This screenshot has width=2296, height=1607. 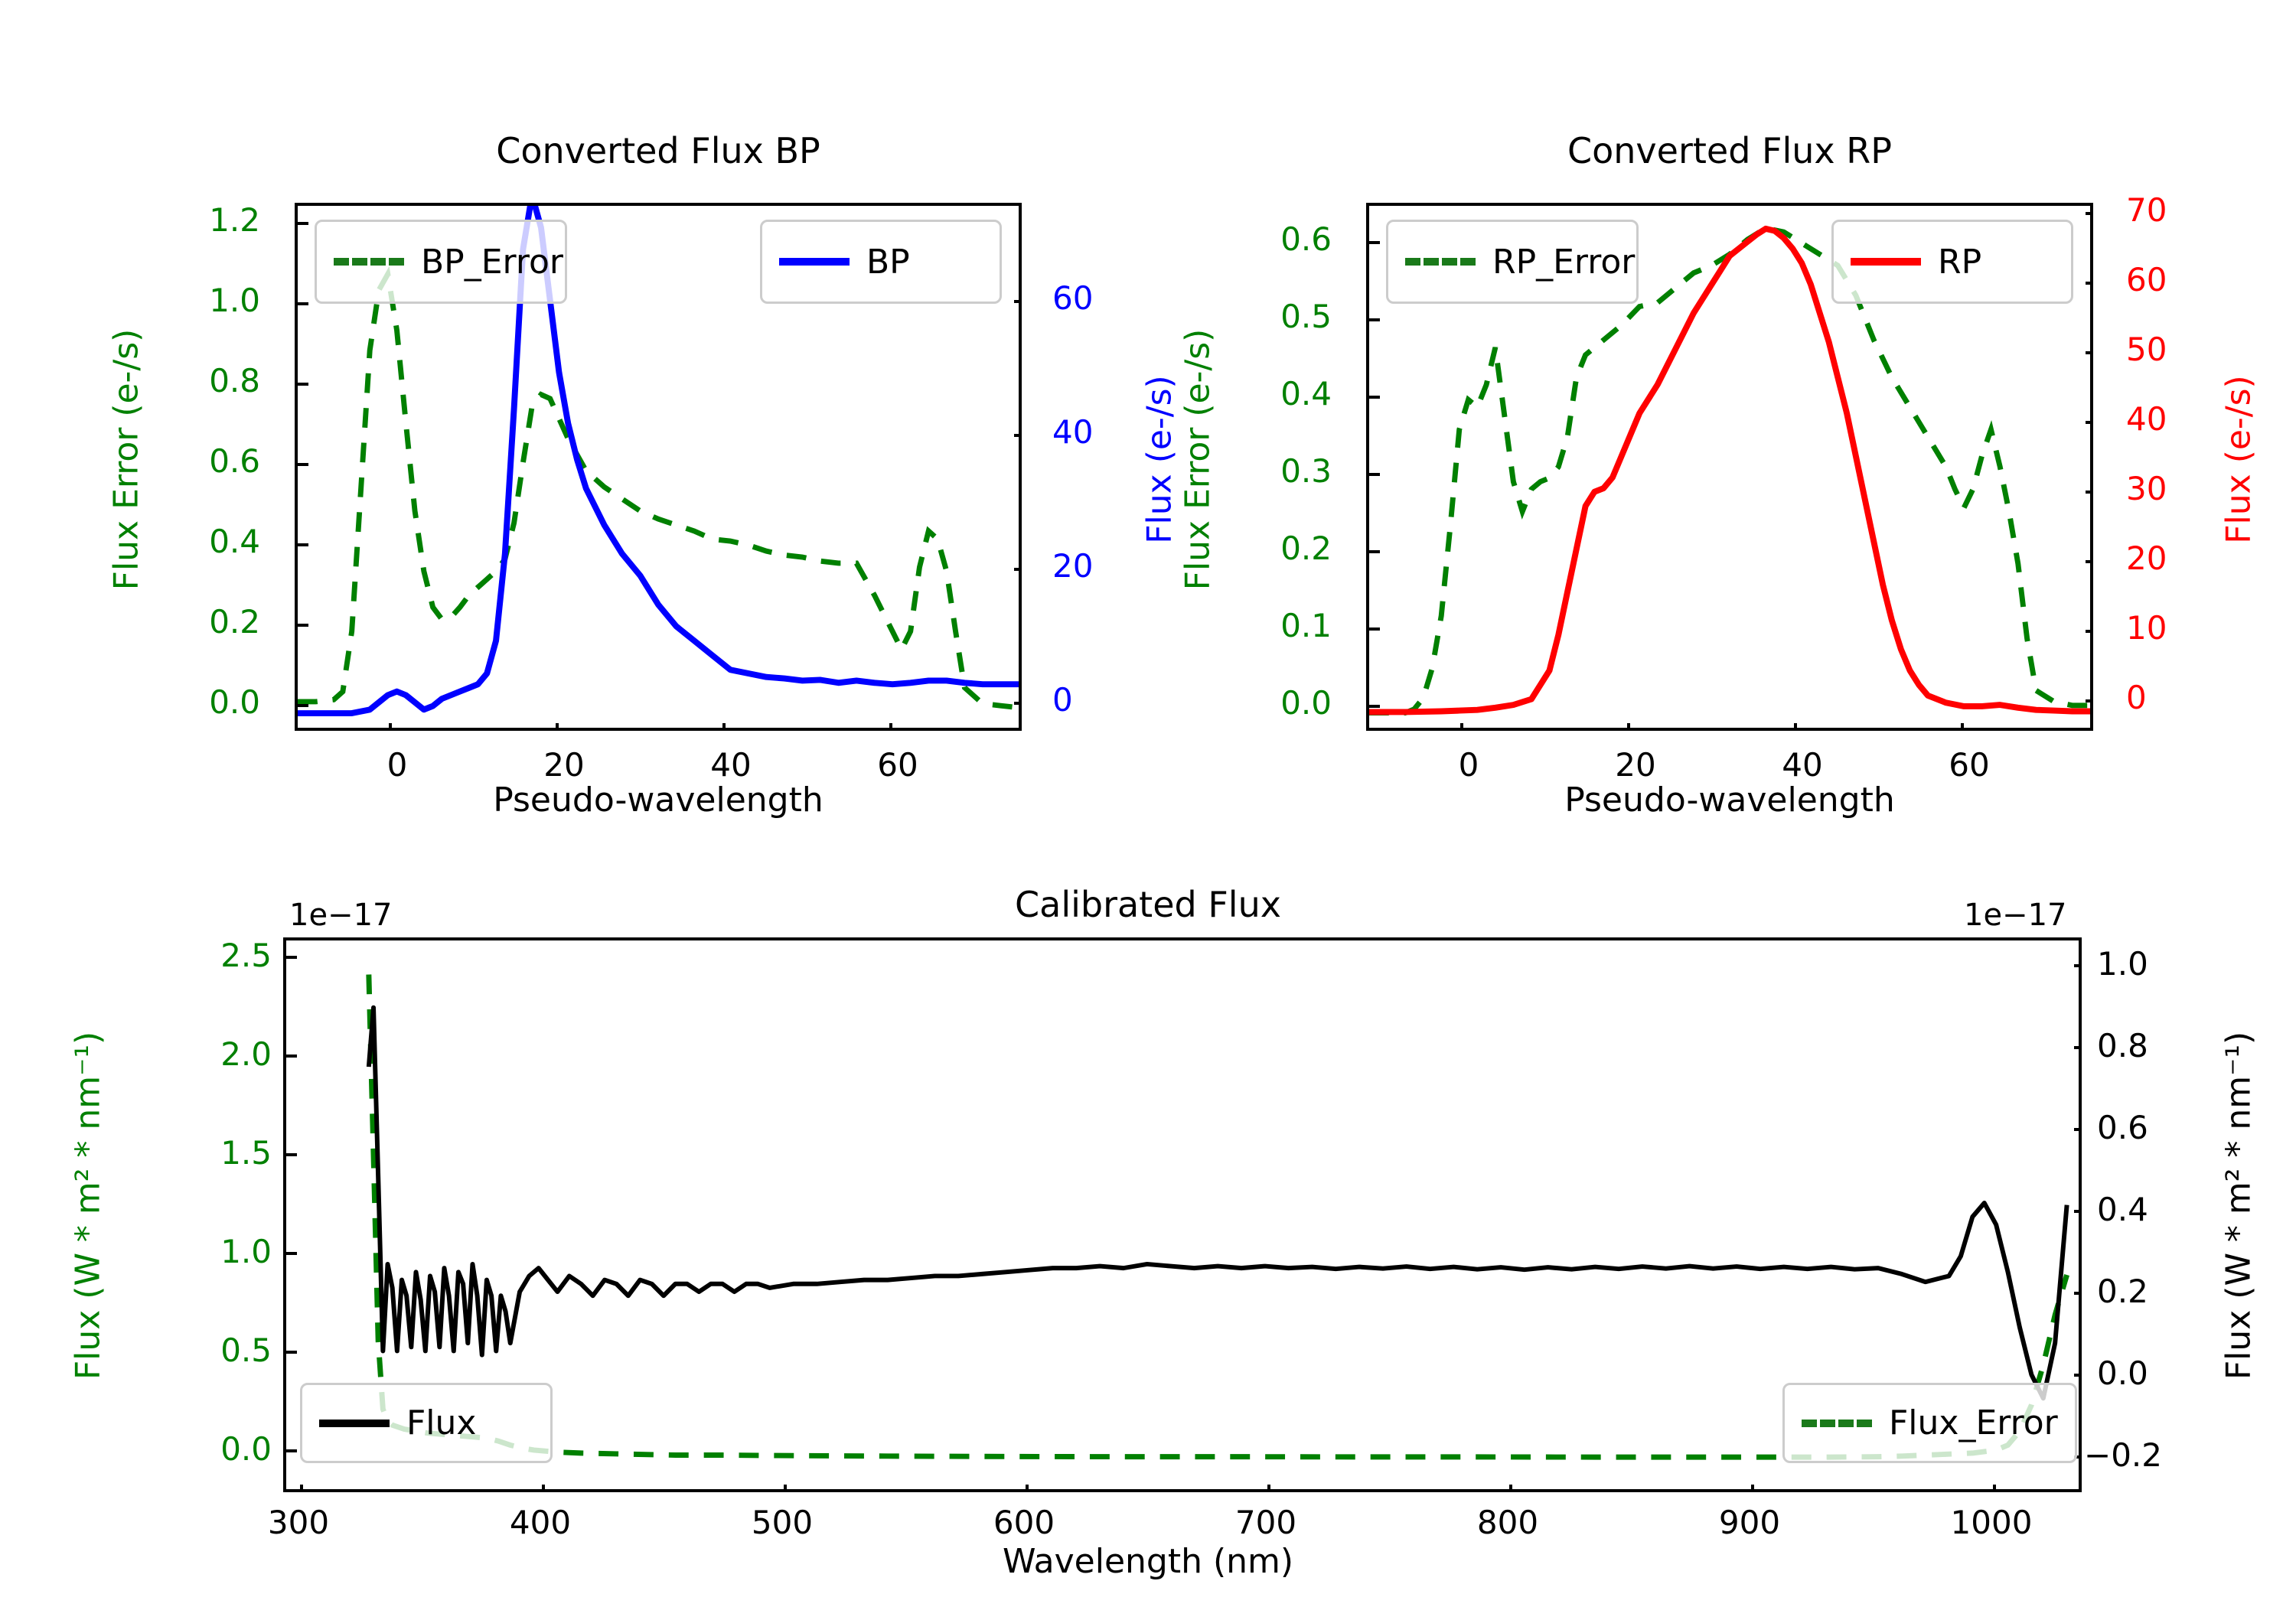 I want to click on rp-legend-flux: RP, so click(x=1952, y=262).